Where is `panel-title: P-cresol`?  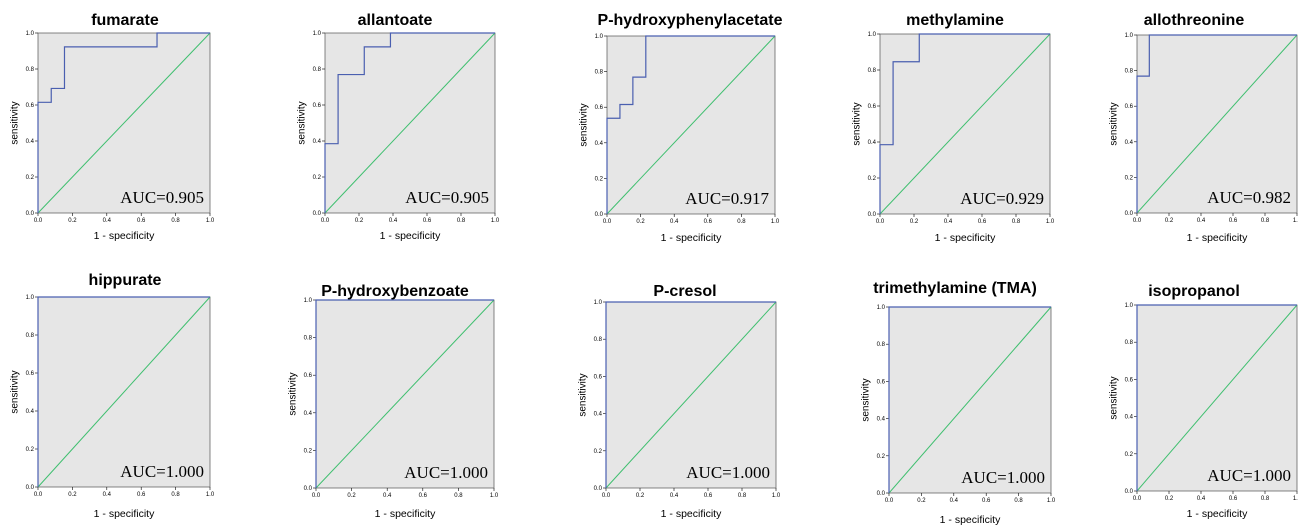
panel-title: P-cresol is located at coordinates (685, 291).